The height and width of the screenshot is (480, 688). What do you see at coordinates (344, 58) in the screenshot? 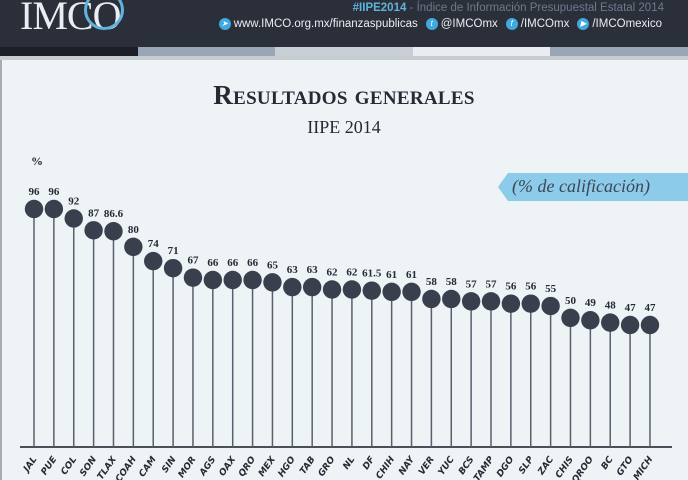
I see `divider` at bounding box center [344, 58].